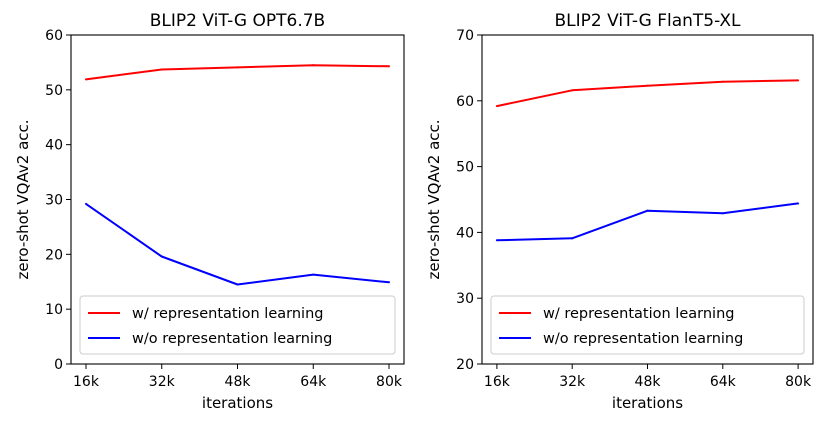  Describe the element at coordinates (237, 21) in the screenshot. I see `chart-title: BLIP2 ViT-G OPT6.7B` at that location.